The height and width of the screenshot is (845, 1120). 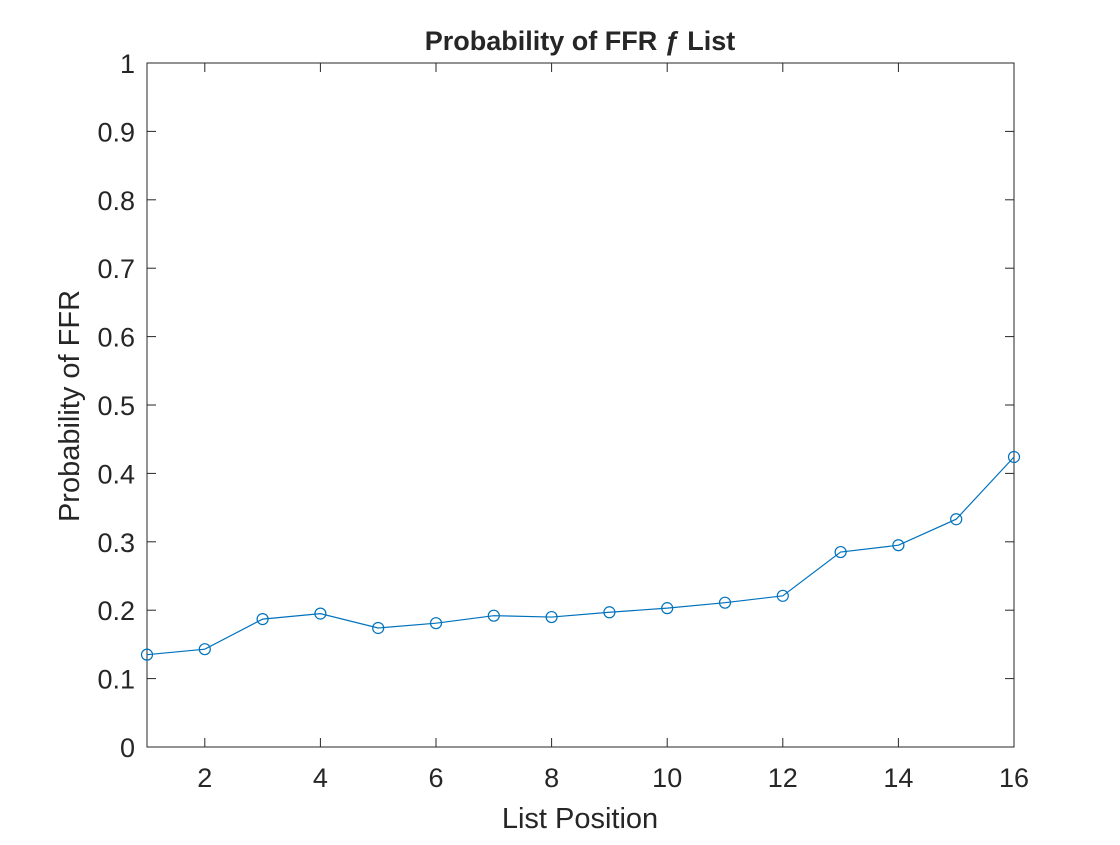 I want to click on x-tick-label: 6, so click(x=435, y=778).